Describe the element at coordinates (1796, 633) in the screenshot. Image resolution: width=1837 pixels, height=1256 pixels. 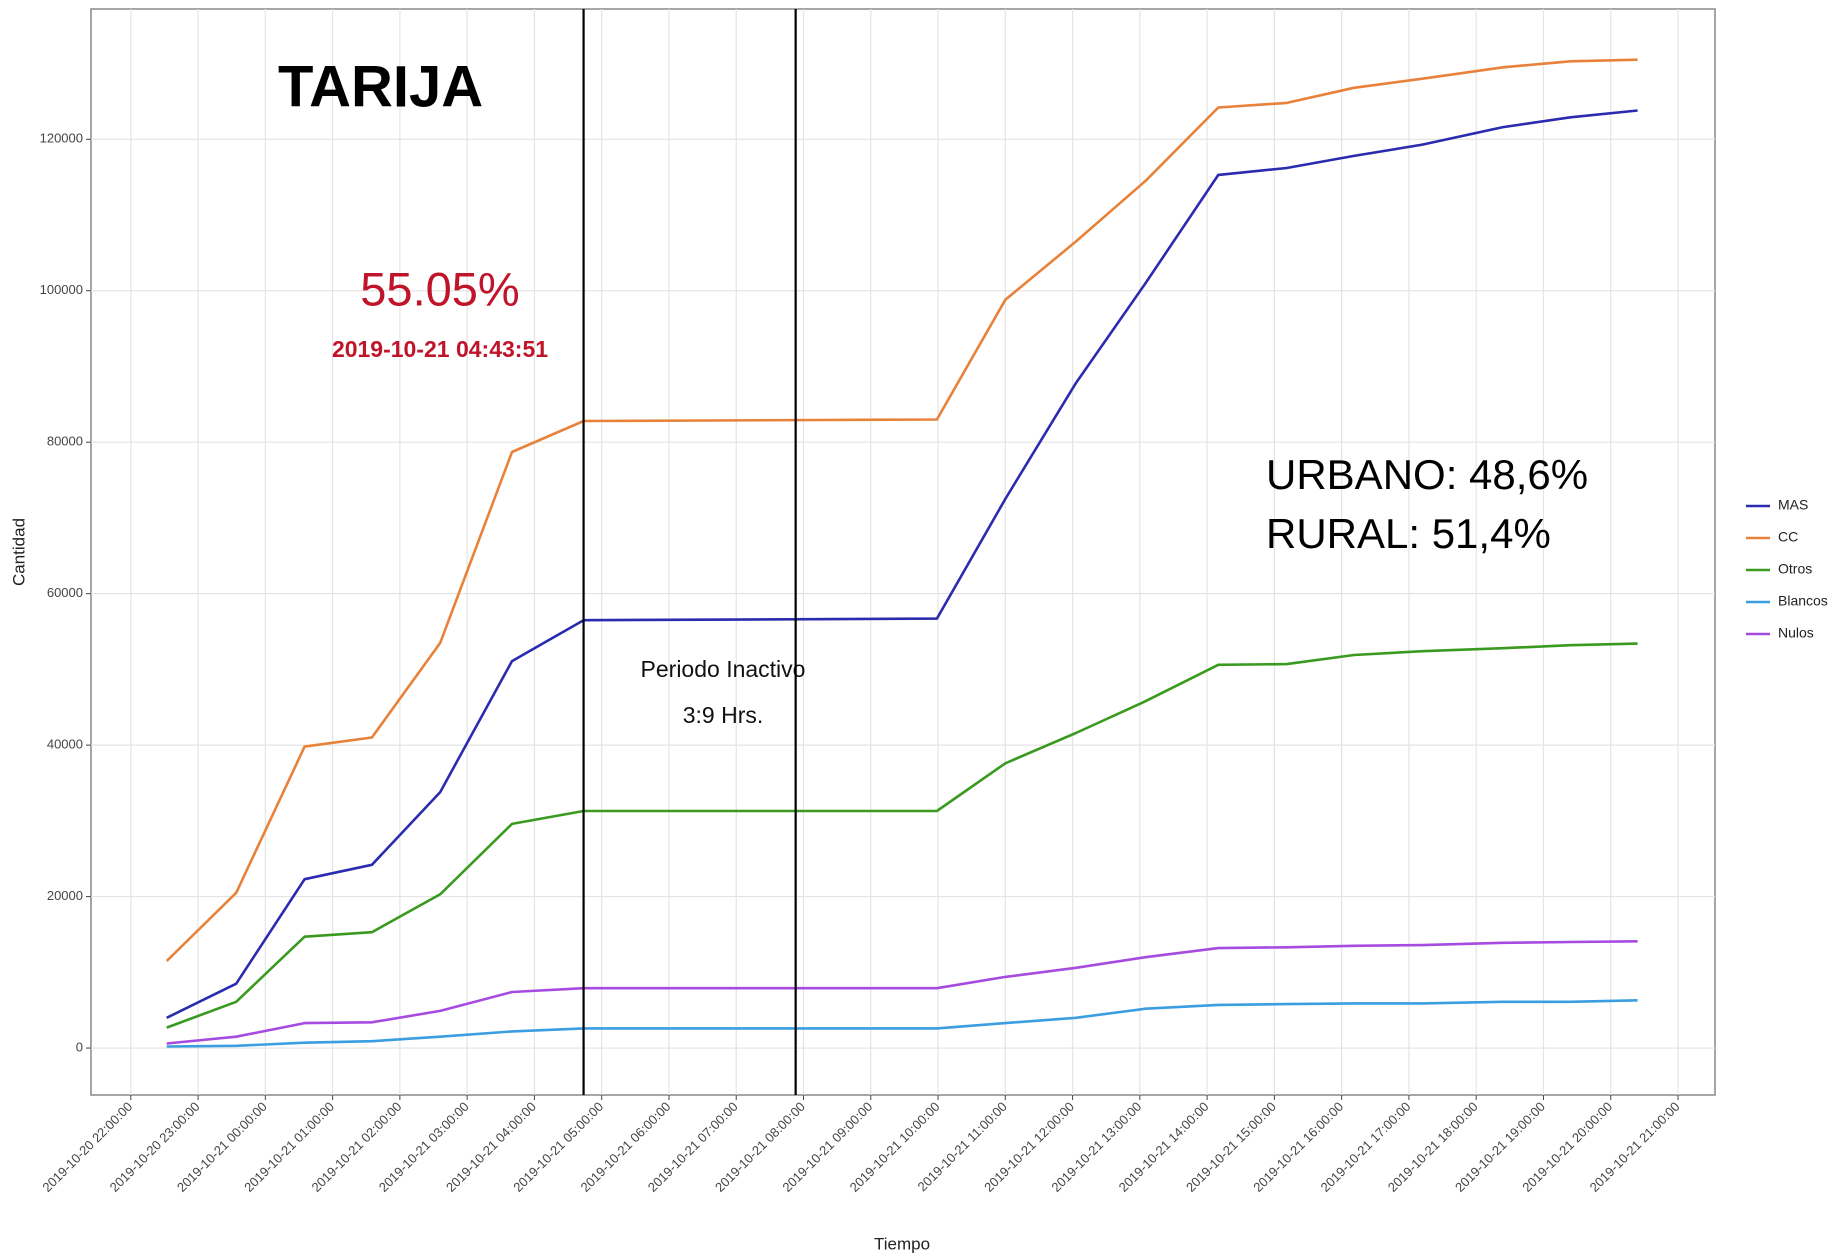
I see `legend-label: Nulos` at that location.